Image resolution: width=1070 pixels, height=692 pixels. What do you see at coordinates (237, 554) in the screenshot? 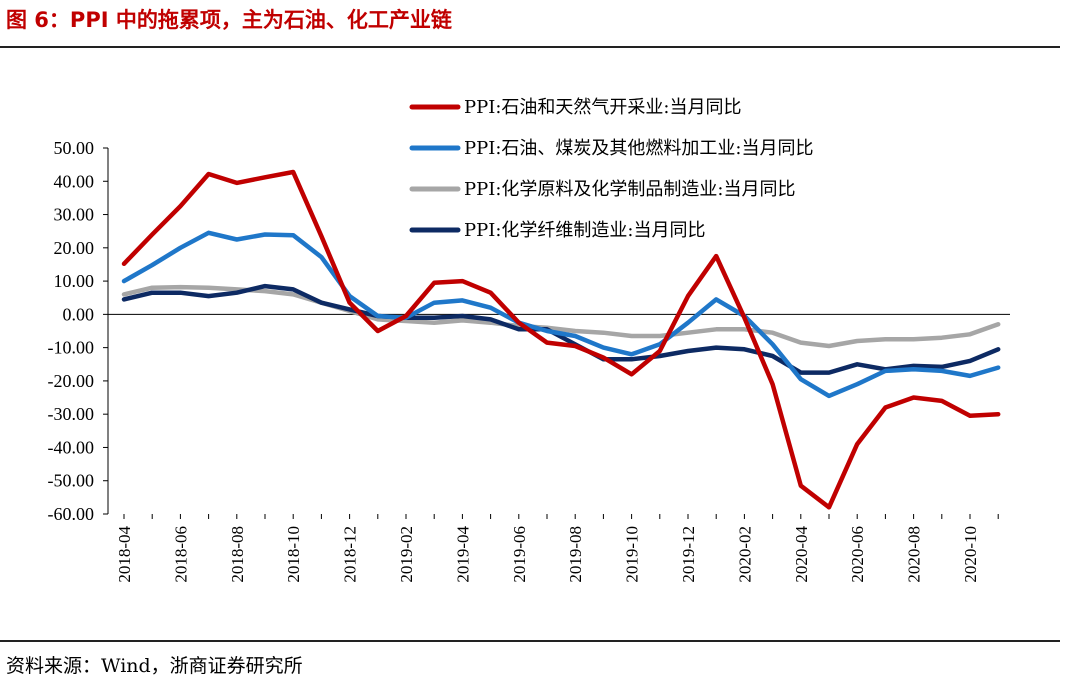
I see `x-tick-label: 2018-08` at bounding box center [237, 554].